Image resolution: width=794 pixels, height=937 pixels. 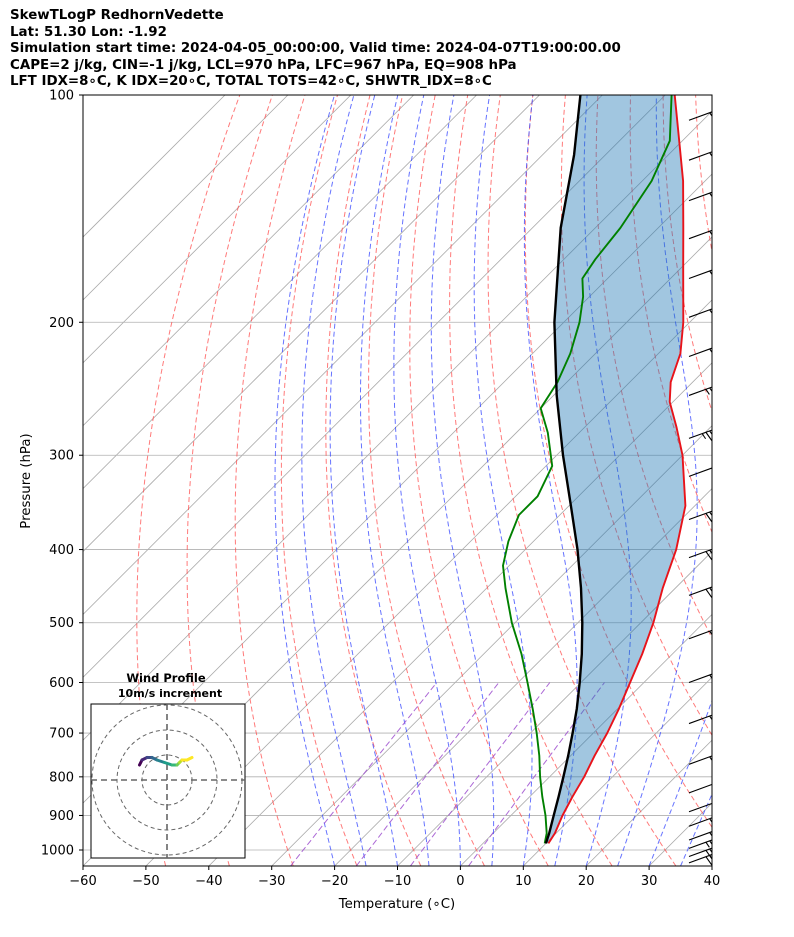 What do you see at coordinates (61, 734) in the screenshot?
I see `y-tick-label: 700` at bounding box center [61, 734].